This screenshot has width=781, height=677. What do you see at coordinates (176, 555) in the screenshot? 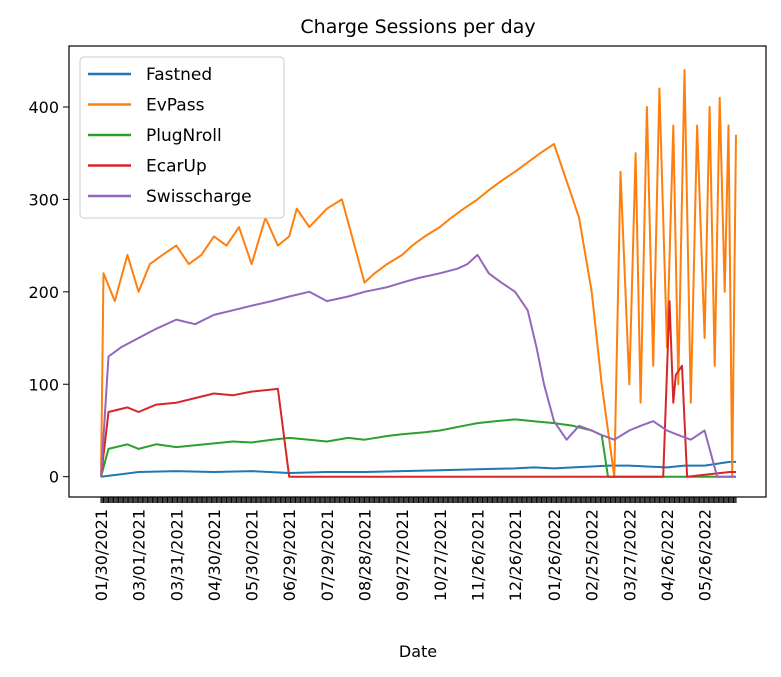
I see `x-tick-label: 03/31/2021` at bounding box center [176, 555].